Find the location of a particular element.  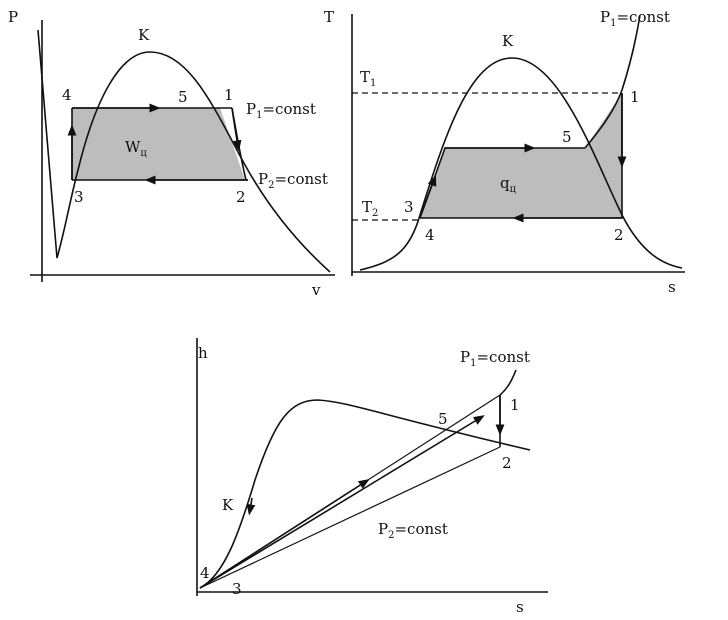

temperature-label: T2 is located at coordinates (370, 208).